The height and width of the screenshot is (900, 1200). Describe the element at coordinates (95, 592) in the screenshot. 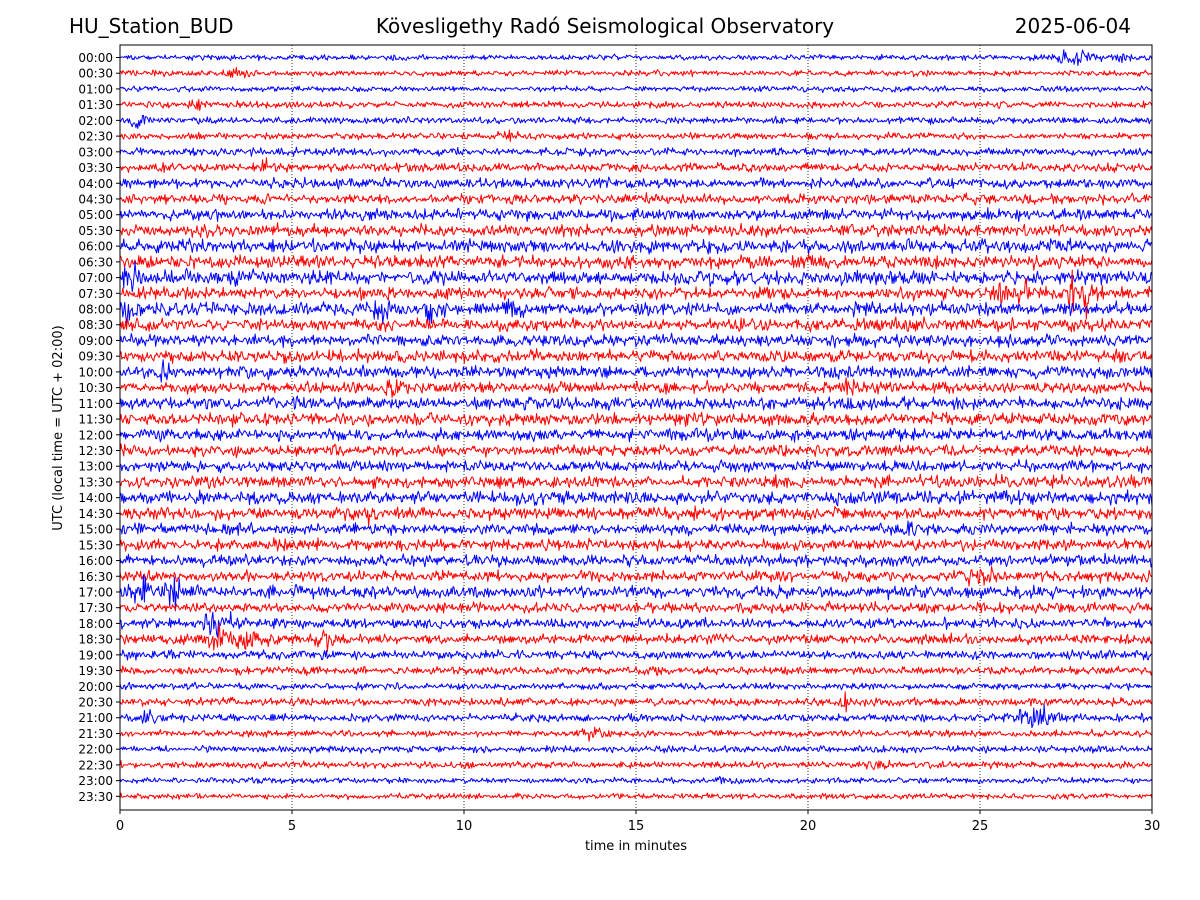

I see `y-tick-label: 17:00` at that location.